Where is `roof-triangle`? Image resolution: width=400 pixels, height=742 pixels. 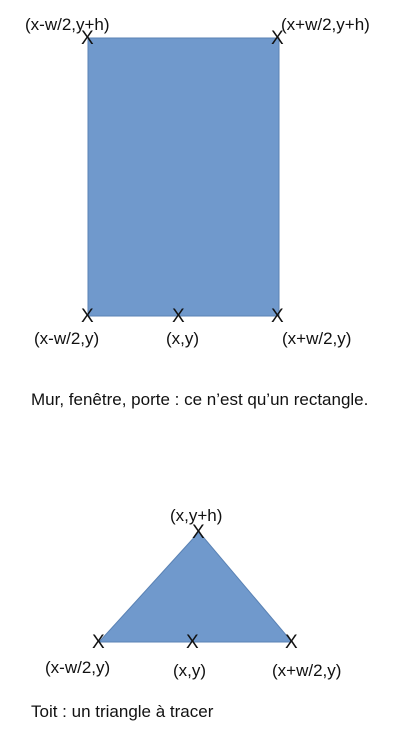 roof-triangle is located at coordinates (195, 587).